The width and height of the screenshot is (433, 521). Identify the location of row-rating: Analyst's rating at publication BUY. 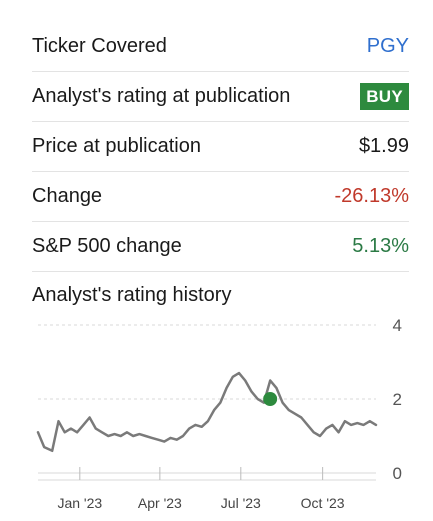
(220, 97).